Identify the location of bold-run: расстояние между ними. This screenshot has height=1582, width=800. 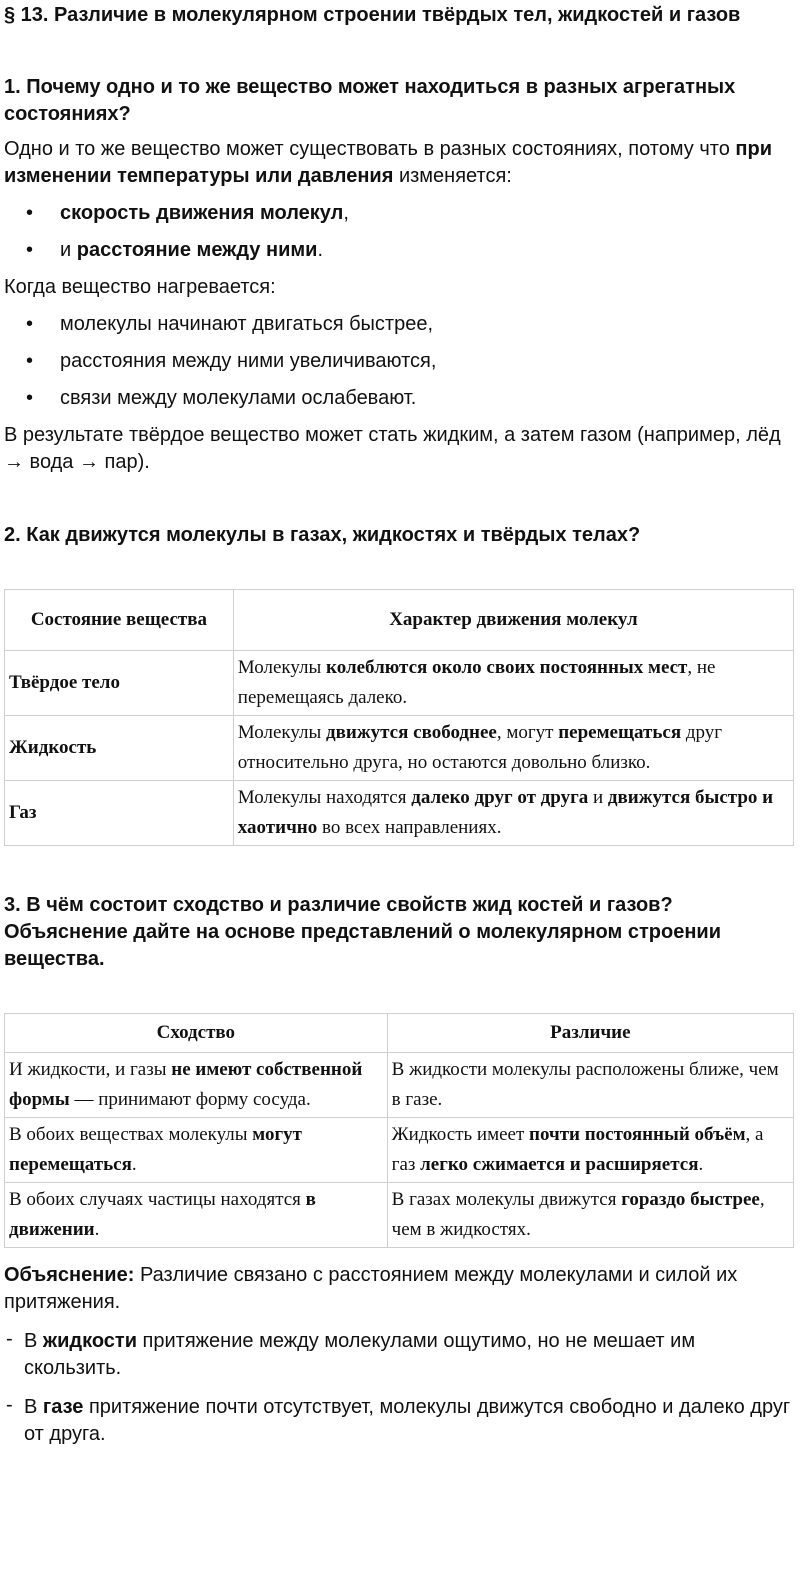
(197, 250).